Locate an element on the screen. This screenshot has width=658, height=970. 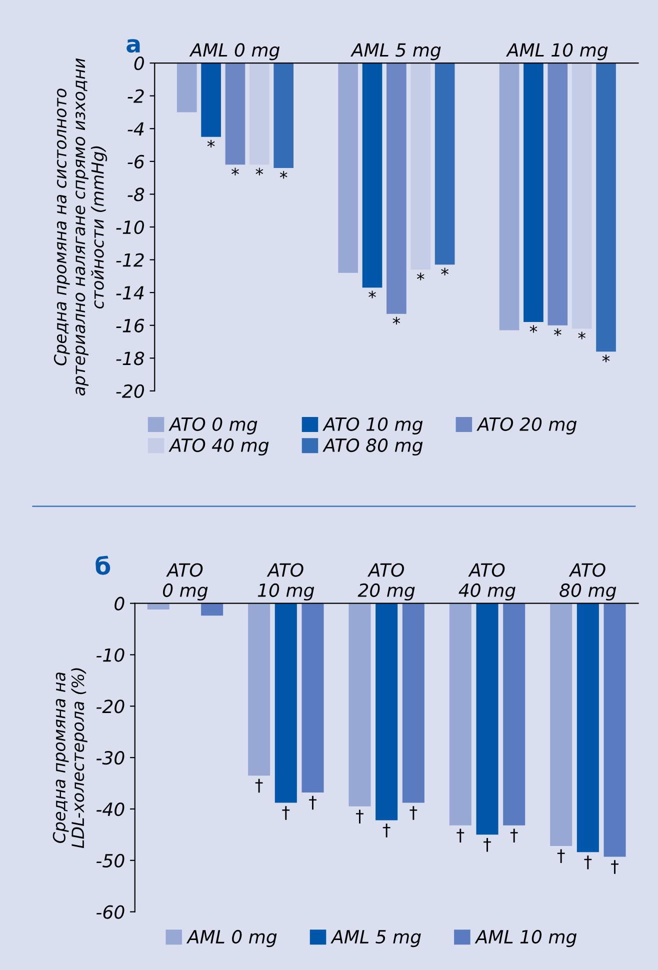
y-tick-label: -60 is located at coordinates (110, 912).